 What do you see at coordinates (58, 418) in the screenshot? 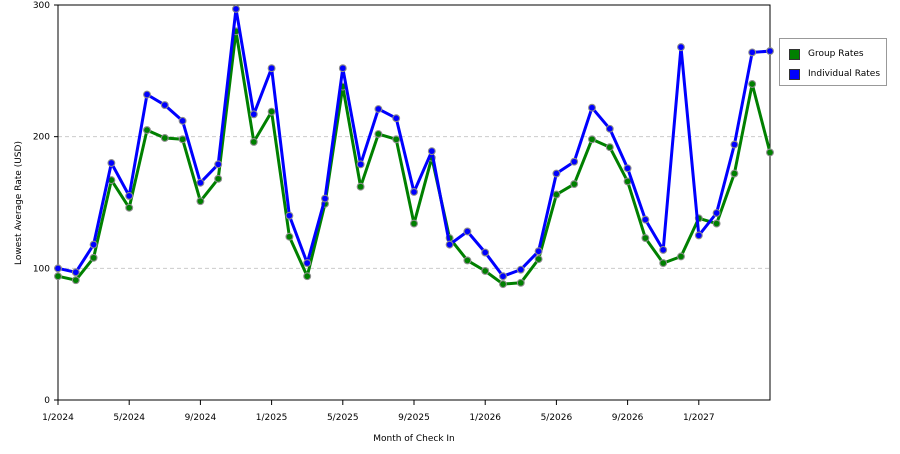
I see `x-tick-label: 1/2024` at bounding box center [58, 418].